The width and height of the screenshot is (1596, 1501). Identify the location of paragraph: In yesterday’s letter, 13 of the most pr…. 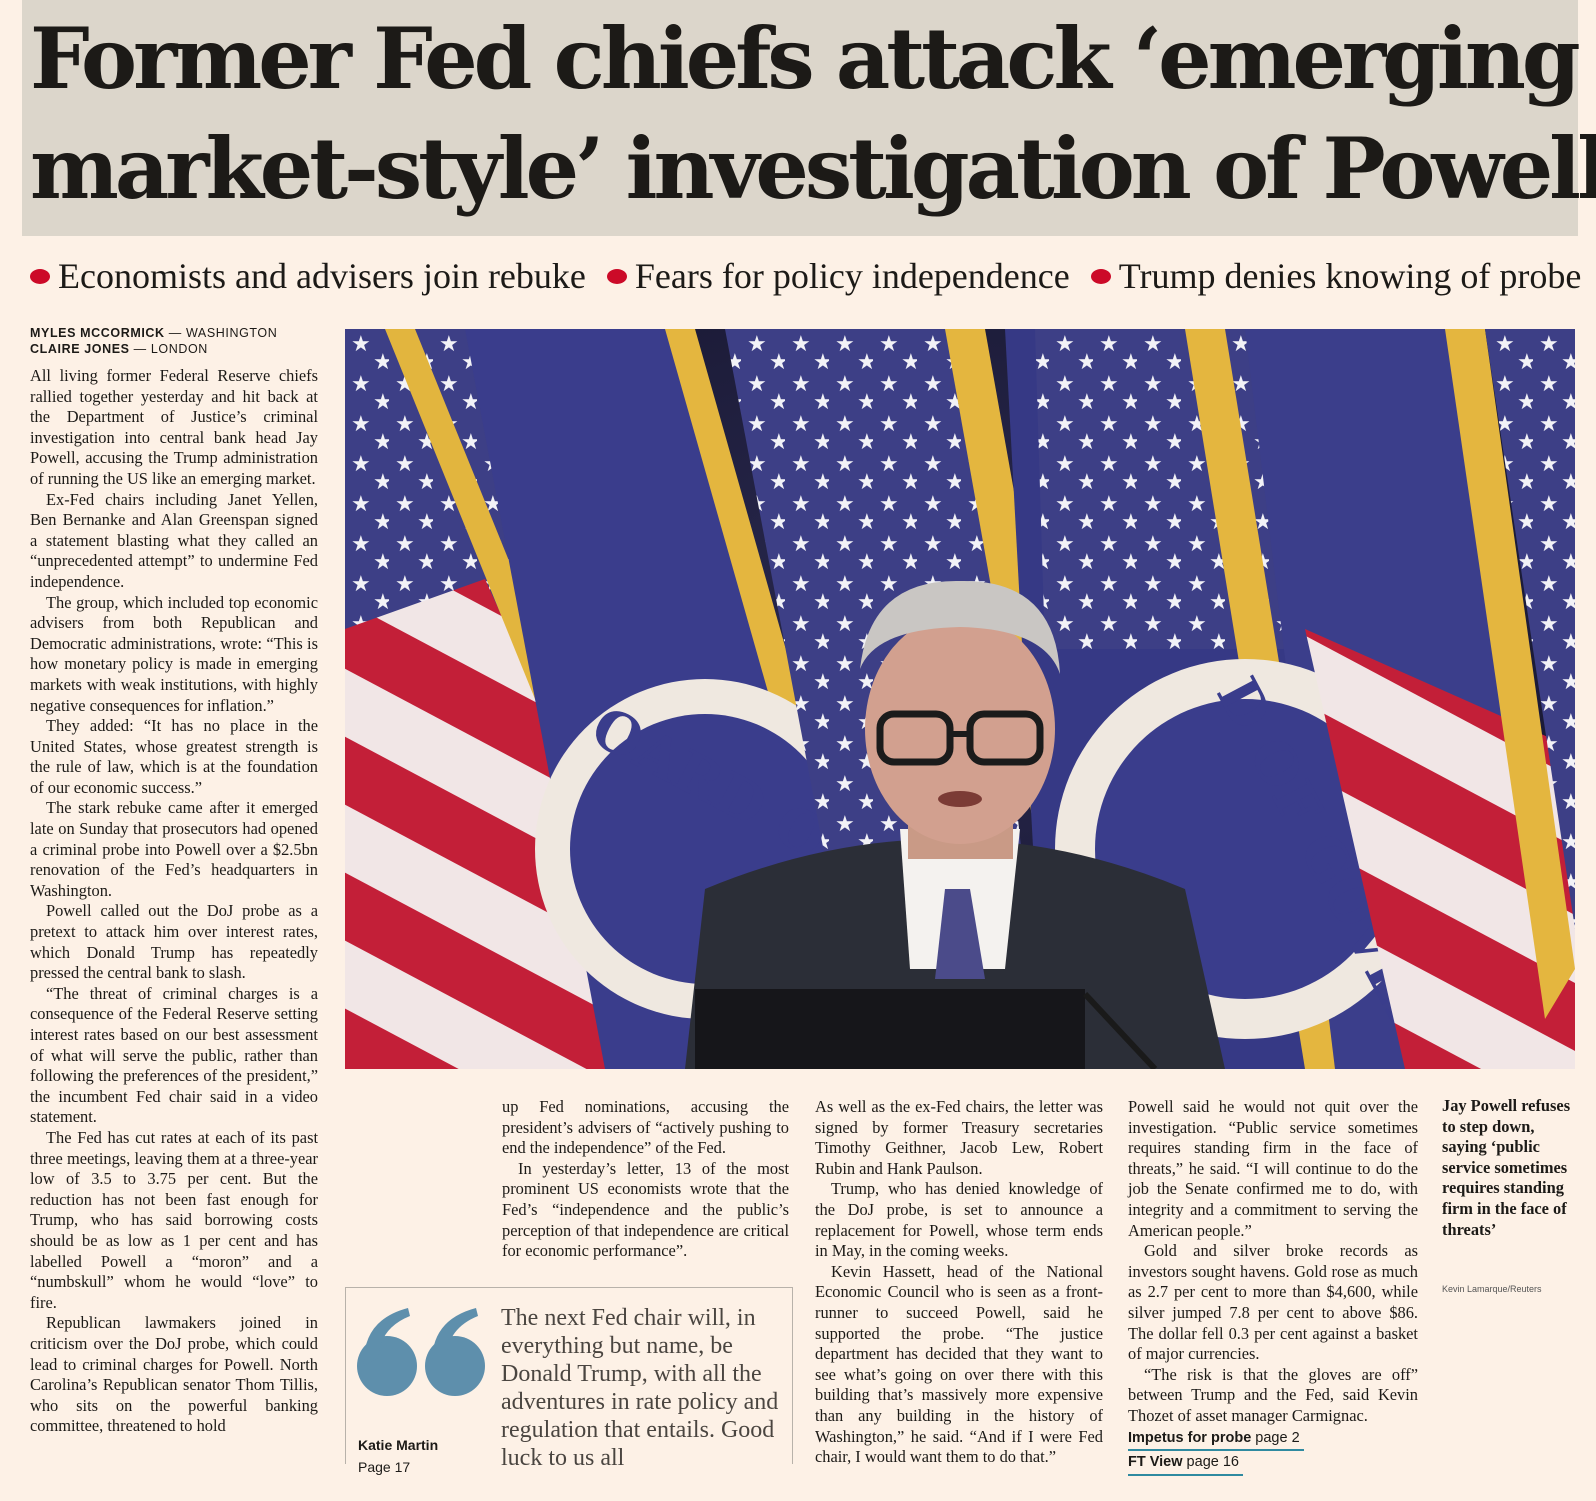
(645, 1209).